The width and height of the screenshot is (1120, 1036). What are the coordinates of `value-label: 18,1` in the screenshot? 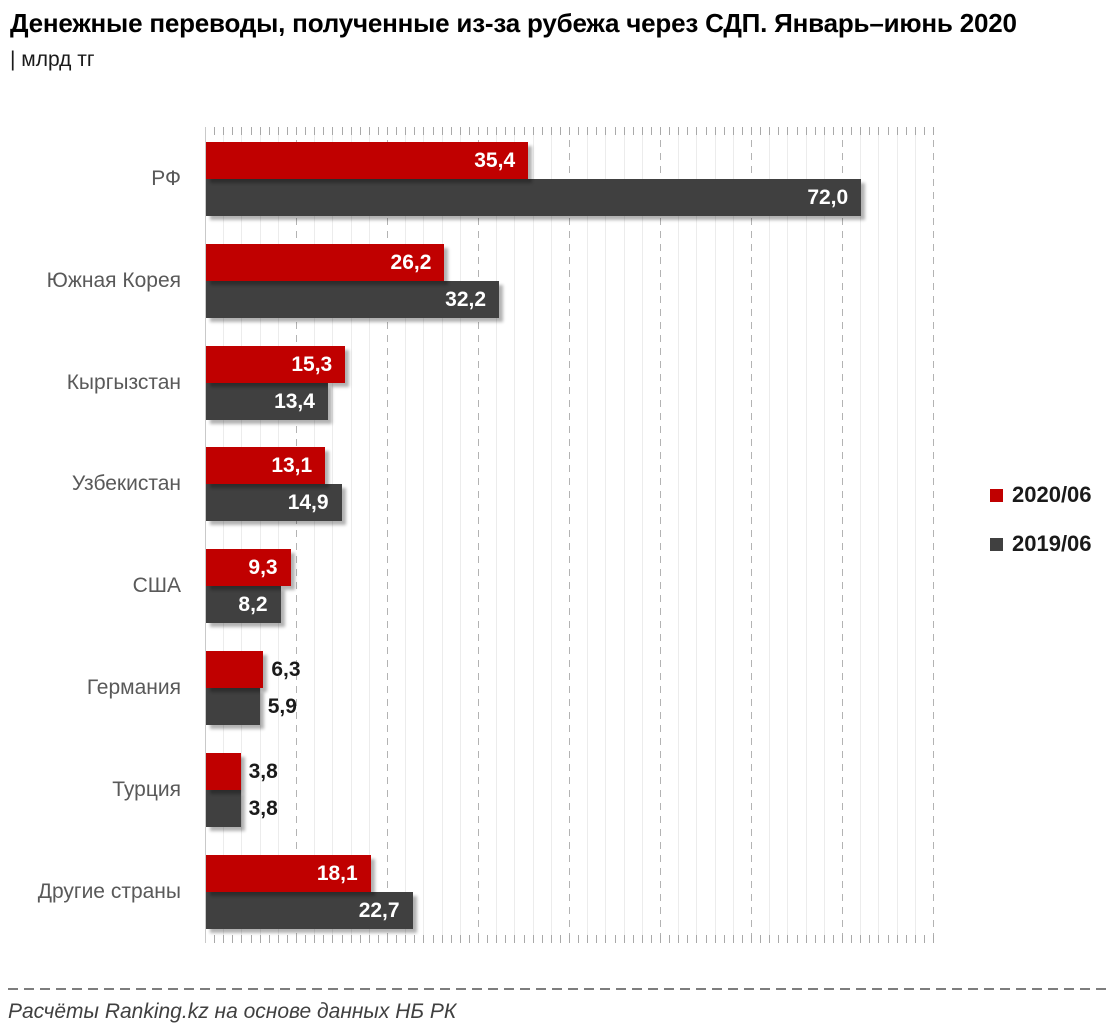 It's located at (337, 873).